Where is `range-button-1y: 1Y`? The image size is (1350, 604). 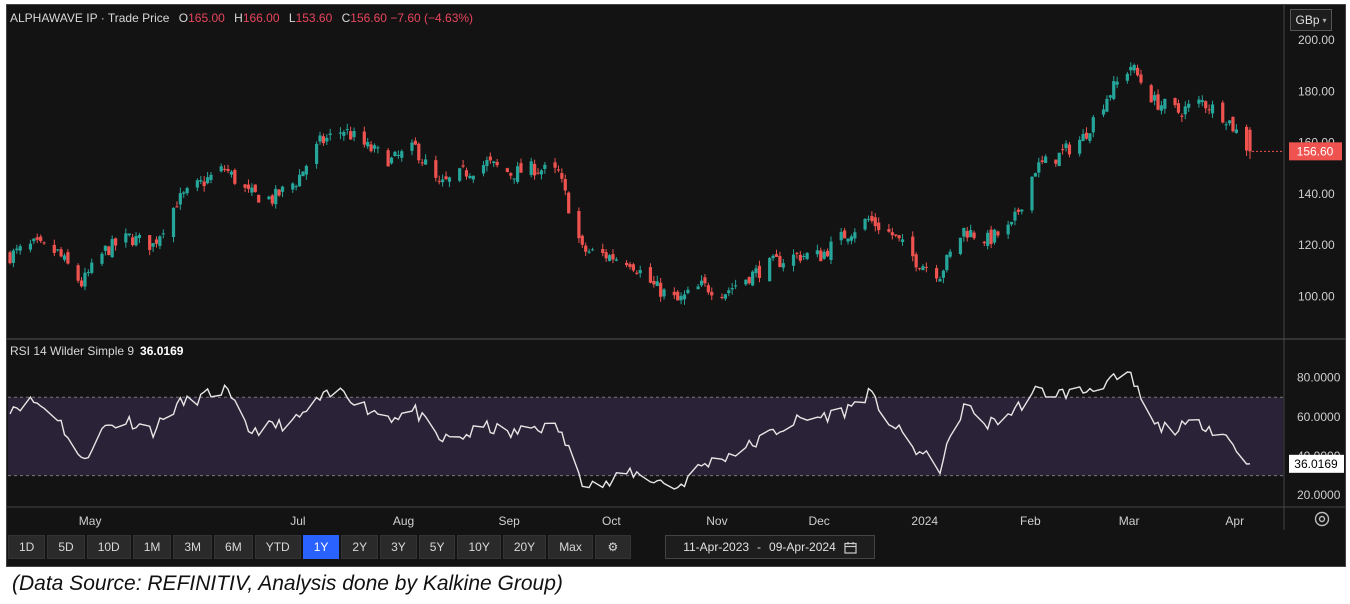
range-button-1y: 1Y is located at coordinates (321, 547).